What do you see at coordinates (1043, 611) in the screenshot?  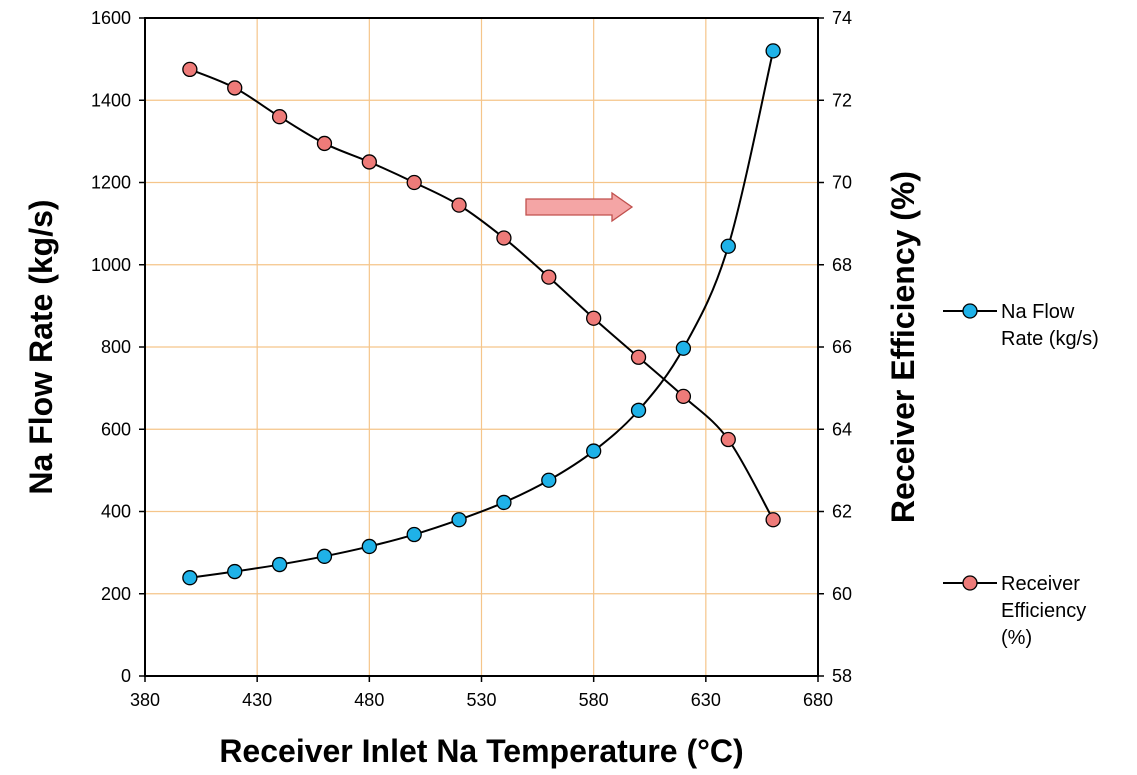 I see `legend-label: Efficiency` at bounding box center [1043, 611].